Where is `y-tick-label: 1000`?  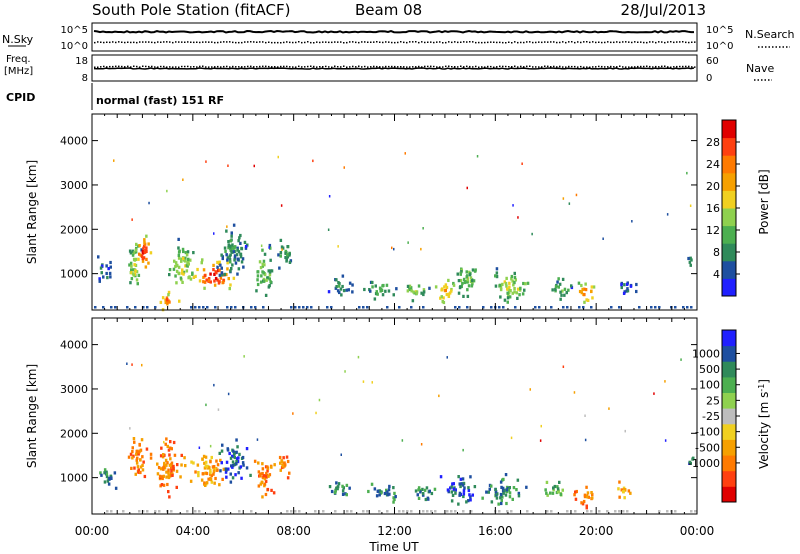 y-tick-label: 1000 is located at coordinates (74, 478).